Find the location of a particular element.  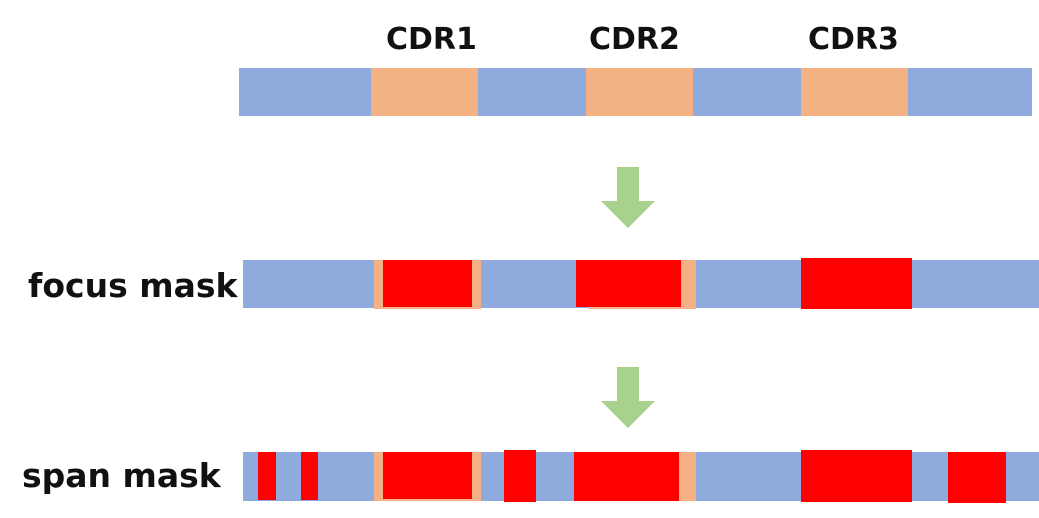

cdr2-region is located at coordinates (639, 92).